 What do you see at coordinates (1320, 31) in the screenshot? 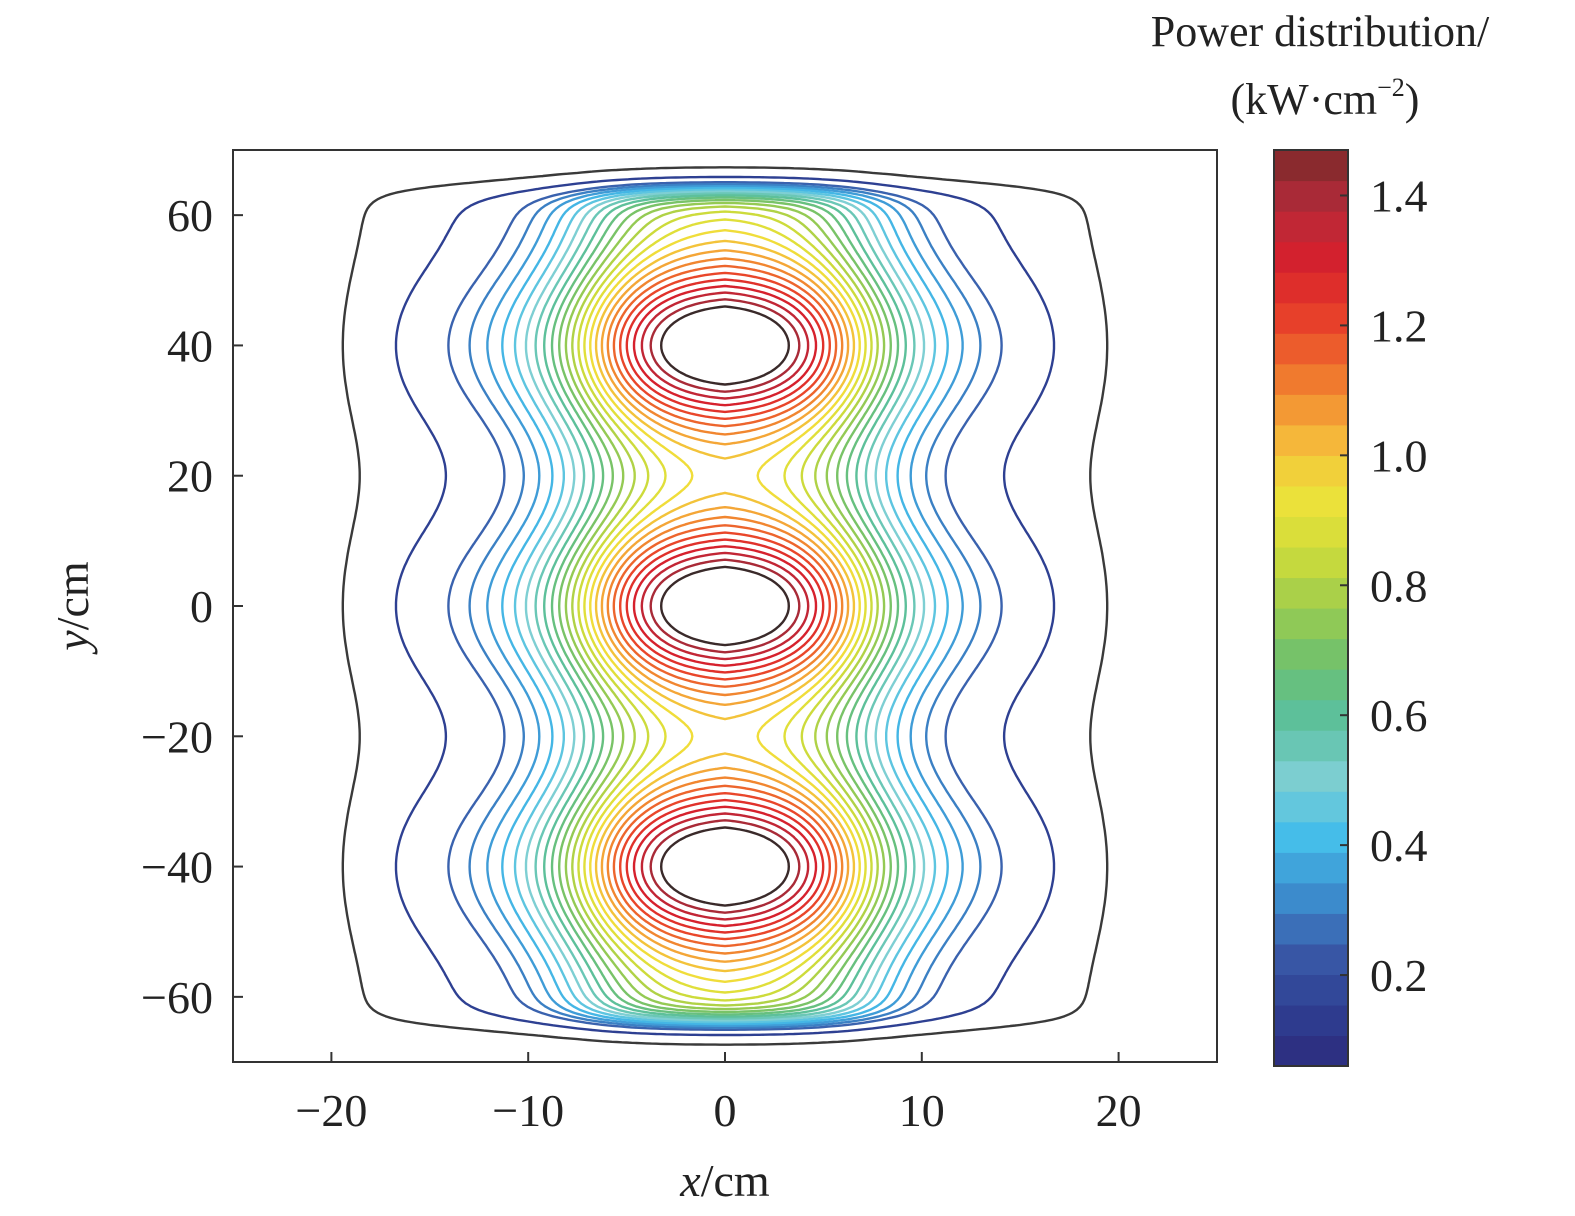
I see `colorbar-title-line1: Power distribution/` at bounding box center [1320, 31].